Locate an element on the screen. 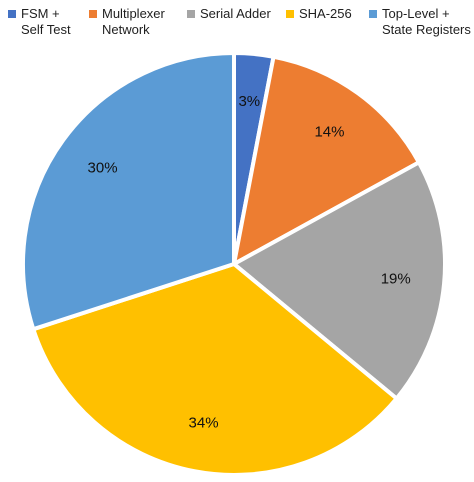  legend-item-sha-256: SHA-256 is located at coordinates (319, 14).